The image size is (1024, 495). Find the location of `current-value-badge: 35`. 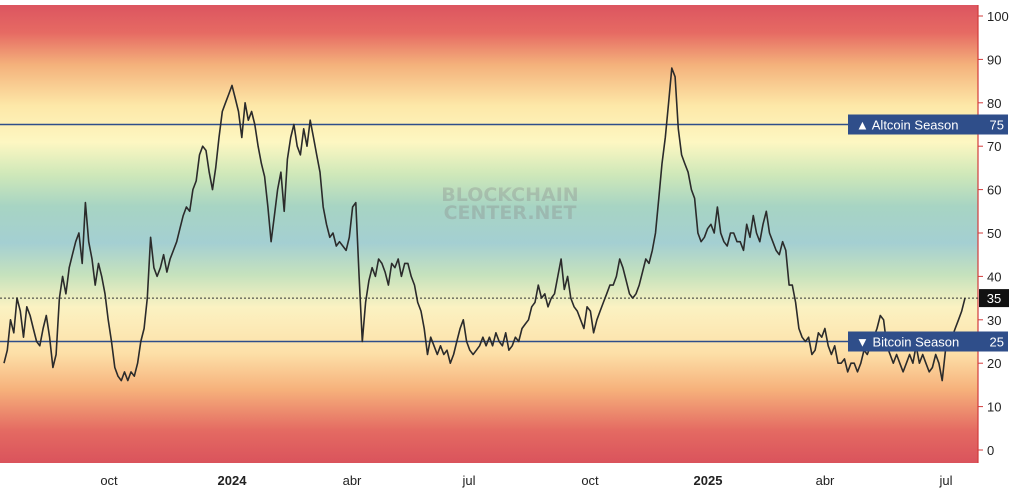

current-value-badge: 35 is located at coordinates (994, 298).